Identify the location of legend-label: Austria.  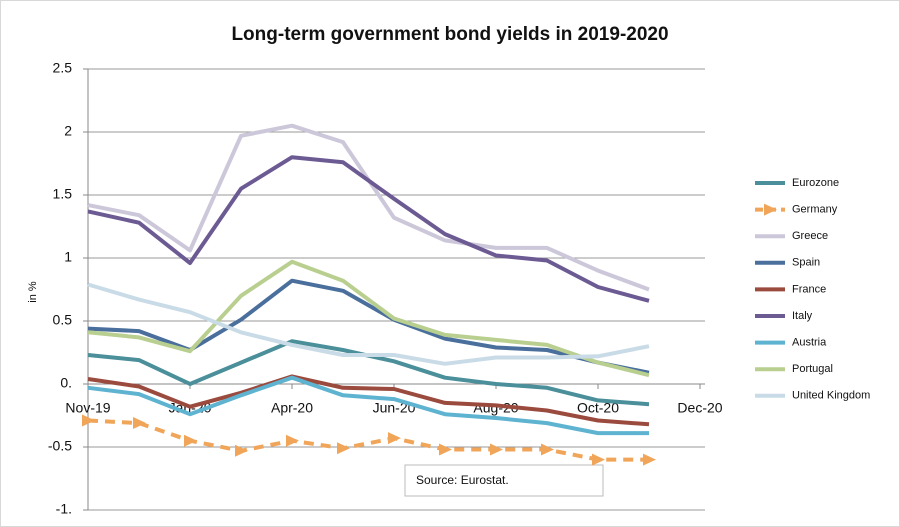
(809, 343).